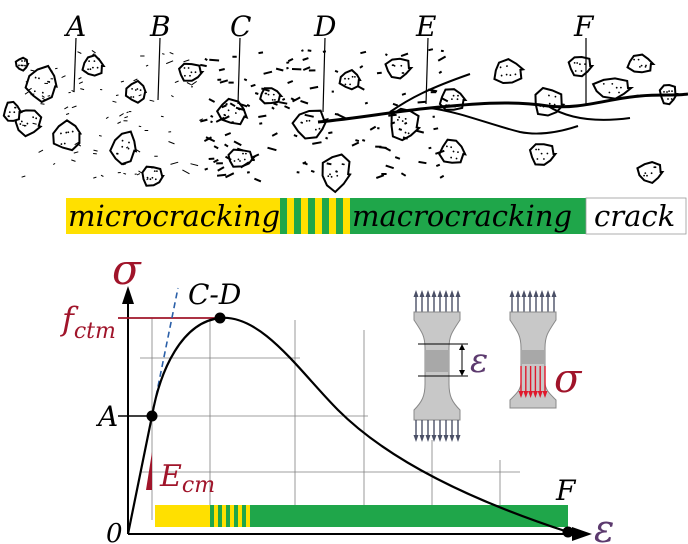 The width and height of the screenshot is (688, 544). Describe the element at coordinates (636, 216) in the screenshot. I see `crack-band` at that location.